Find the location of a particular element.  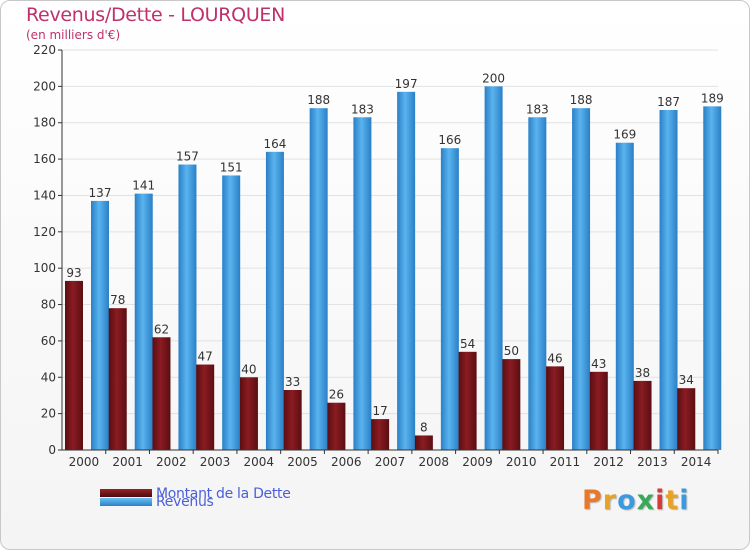

data-label-debt: 47 is located at coordinates (205, 357).